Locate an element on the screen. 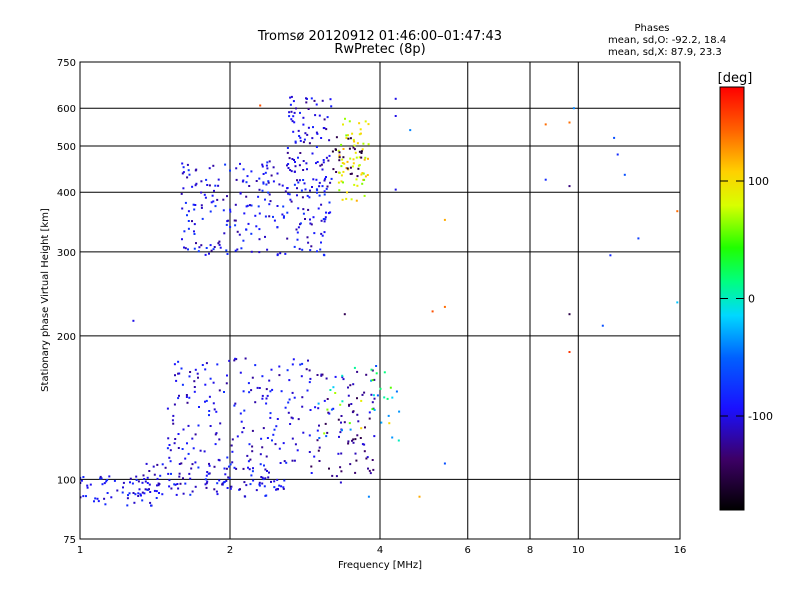 This screenshot has height=600, width=800. x-axis-label: Frequency [MHz] is located at coordinates (380, 565).